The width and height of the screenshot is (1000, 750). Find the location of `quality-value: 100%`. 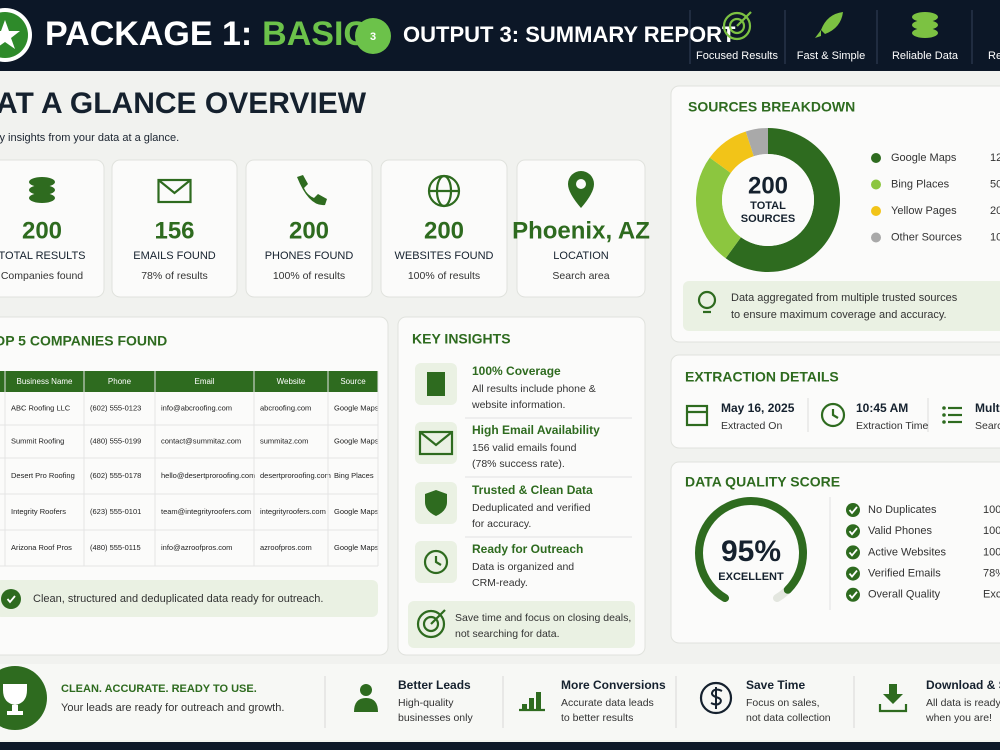

quality-value: 100% is located at coordinates (991, 552).